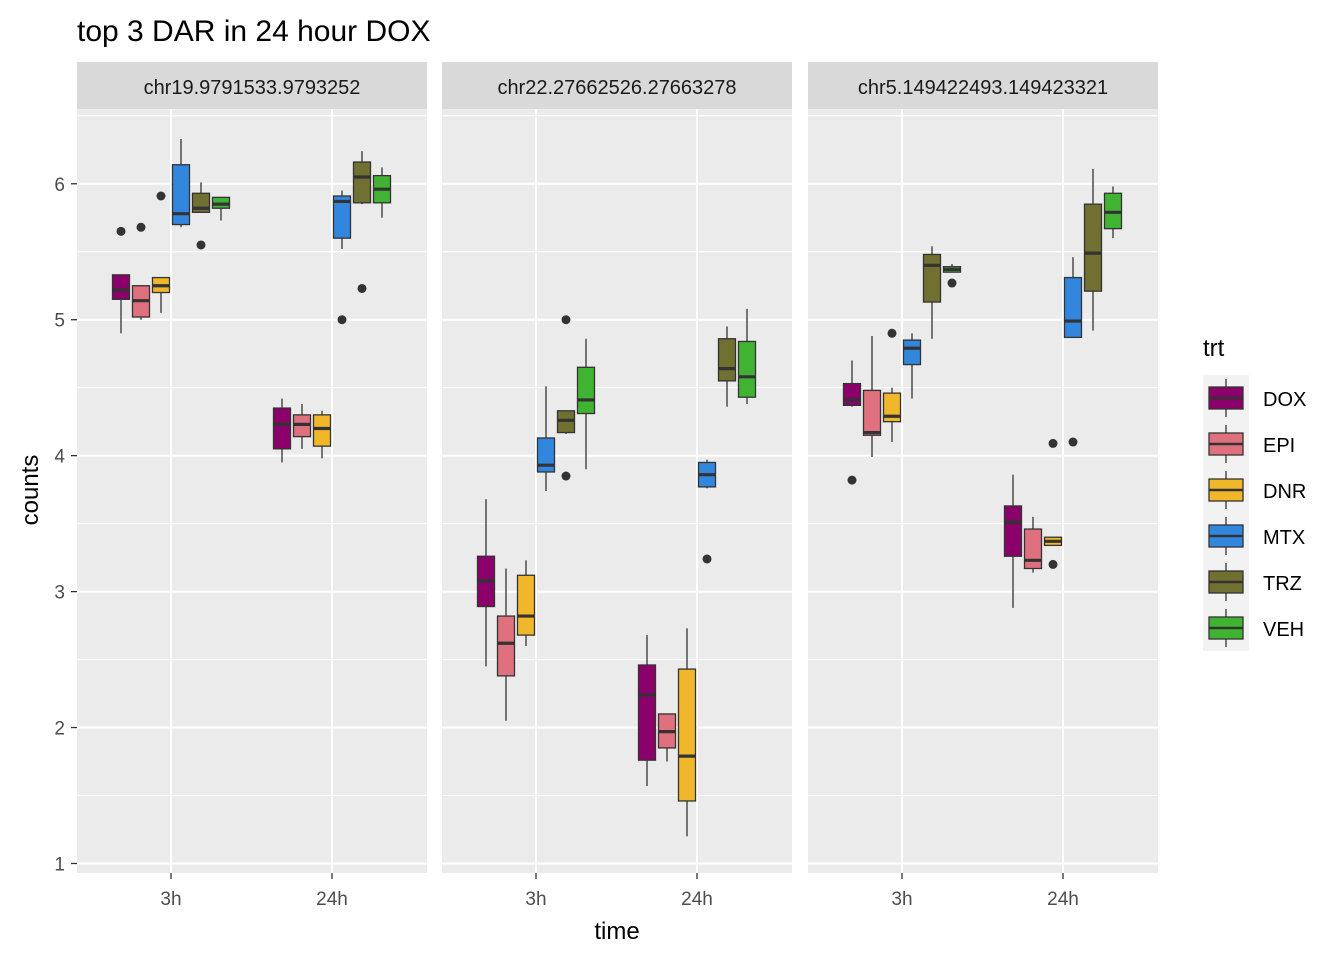 The image size is (1344, 960). I want to click on y-tick-label: 2, so click(59, 729).